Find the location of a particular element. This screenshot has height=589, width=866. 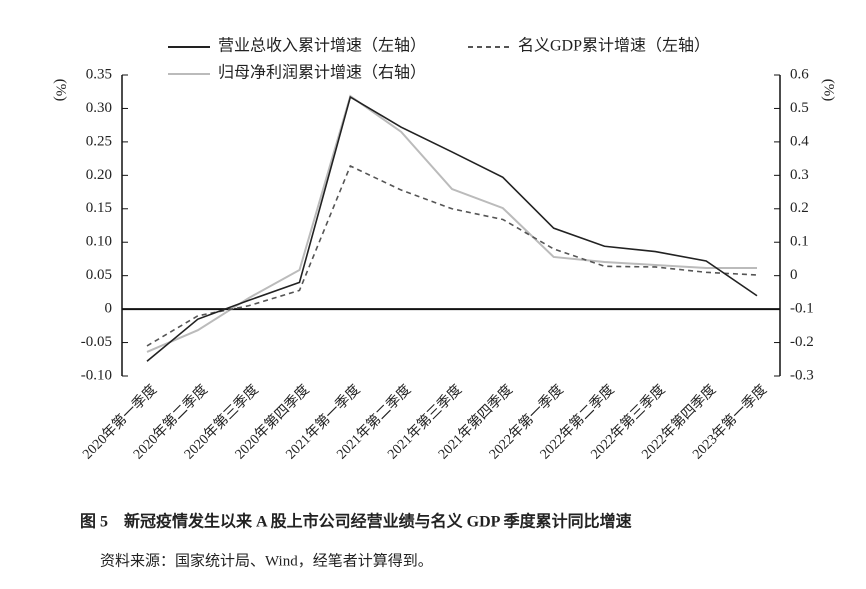

y2-tick-label: -0.1 is located at coordinates (802, 309).